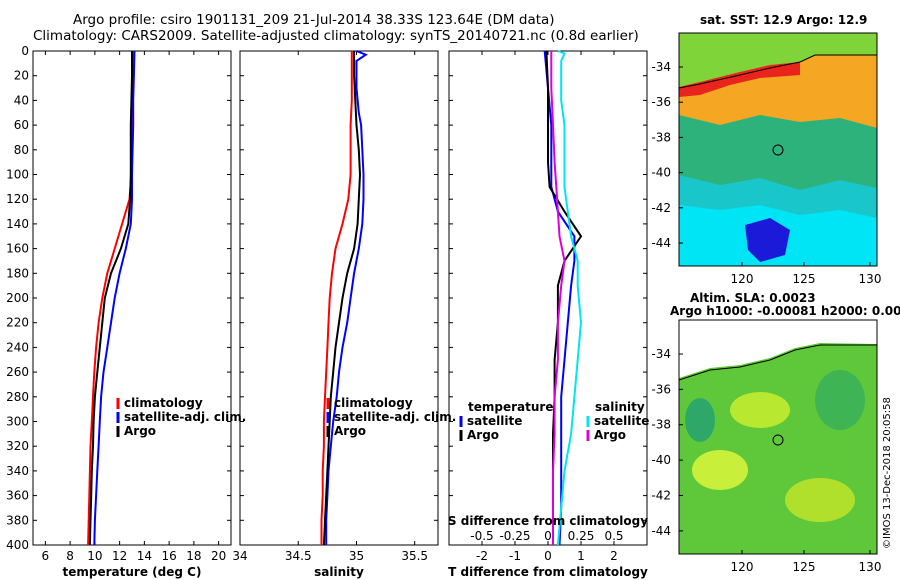 The width and height of the screenshot is (900, 580). What do you see at coordinates (581, 536) in the screenshot?
I see `s-difference-tick-label: 0.25` at bounding box center [581, 536].